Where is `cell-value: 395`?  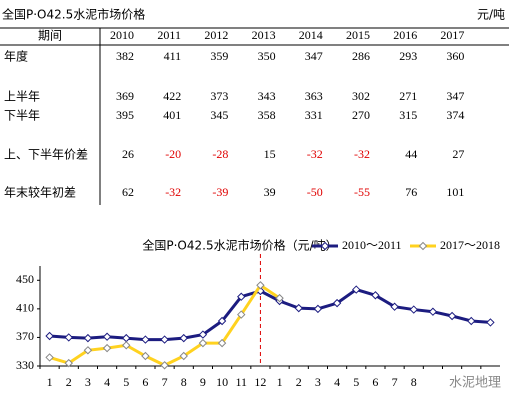 cell-value: 395 is located at coordinates (125, 115).